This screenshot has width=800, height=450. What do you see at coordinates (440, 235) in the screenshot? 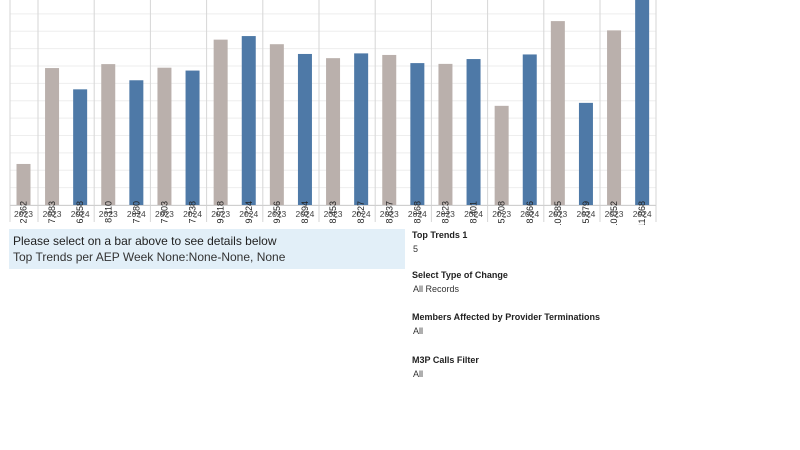
I see `filter-title: Top Trends 1` at bounding box center [440, 235].